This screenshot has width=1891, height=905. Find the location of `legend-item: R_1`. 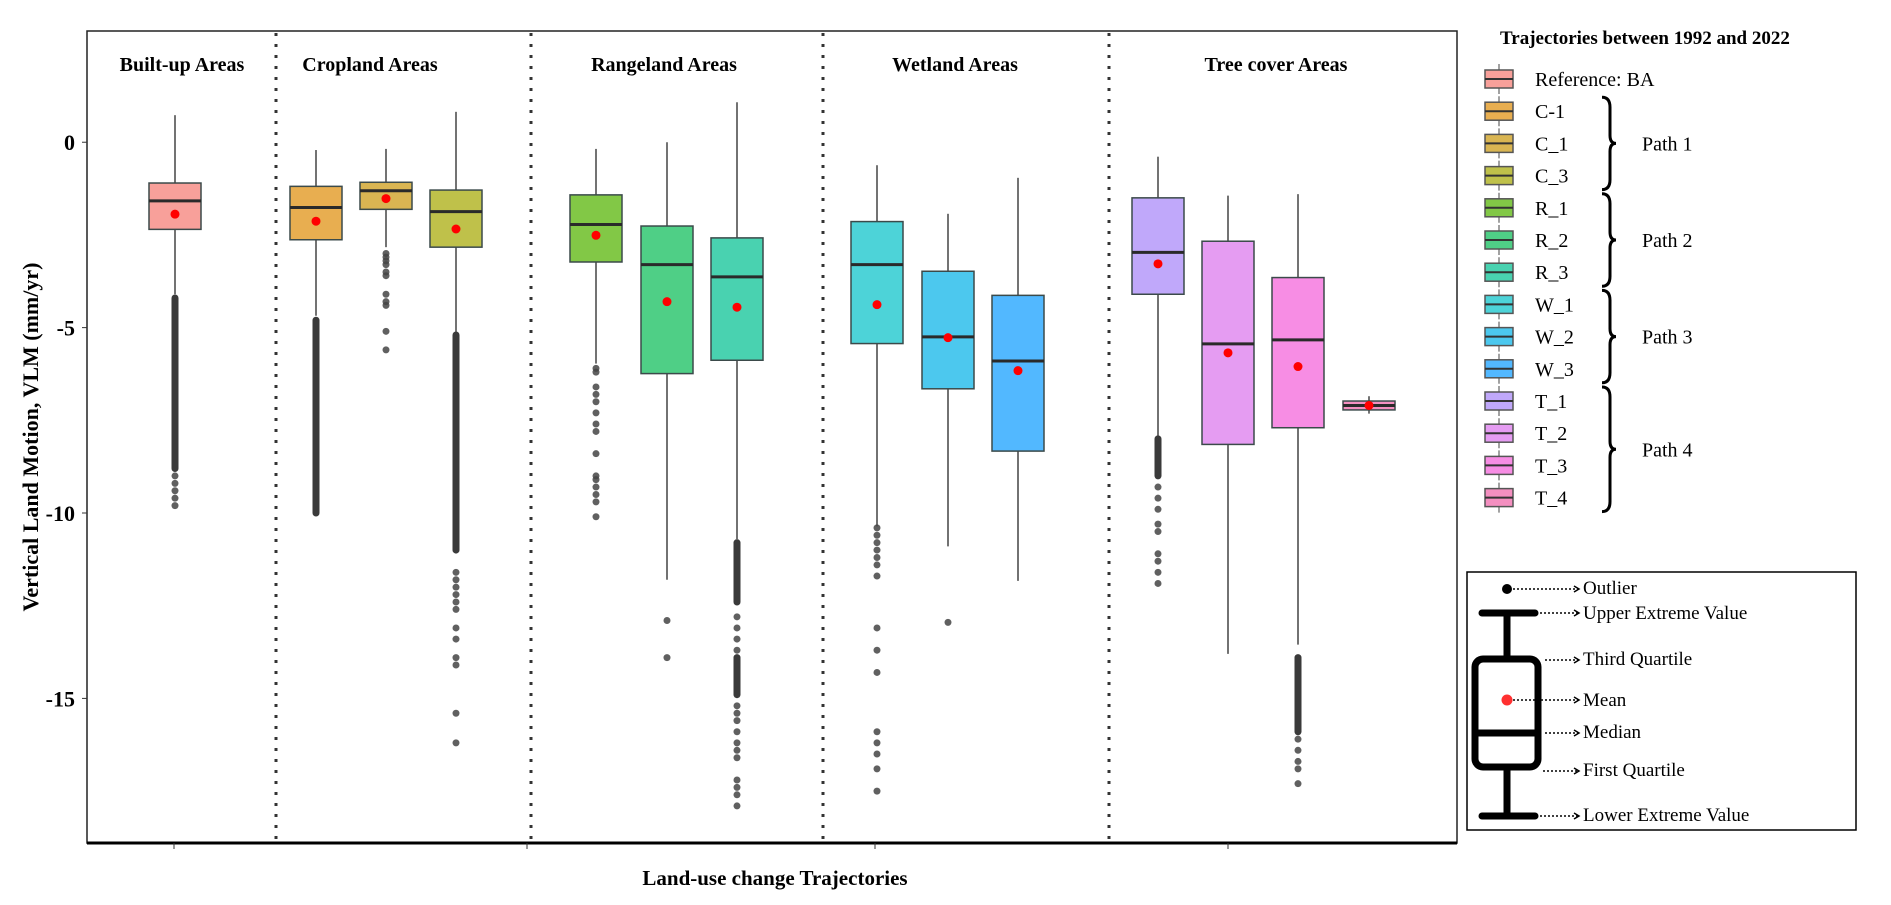

legend-item: R_1 is located at coordinates (1526, 207).